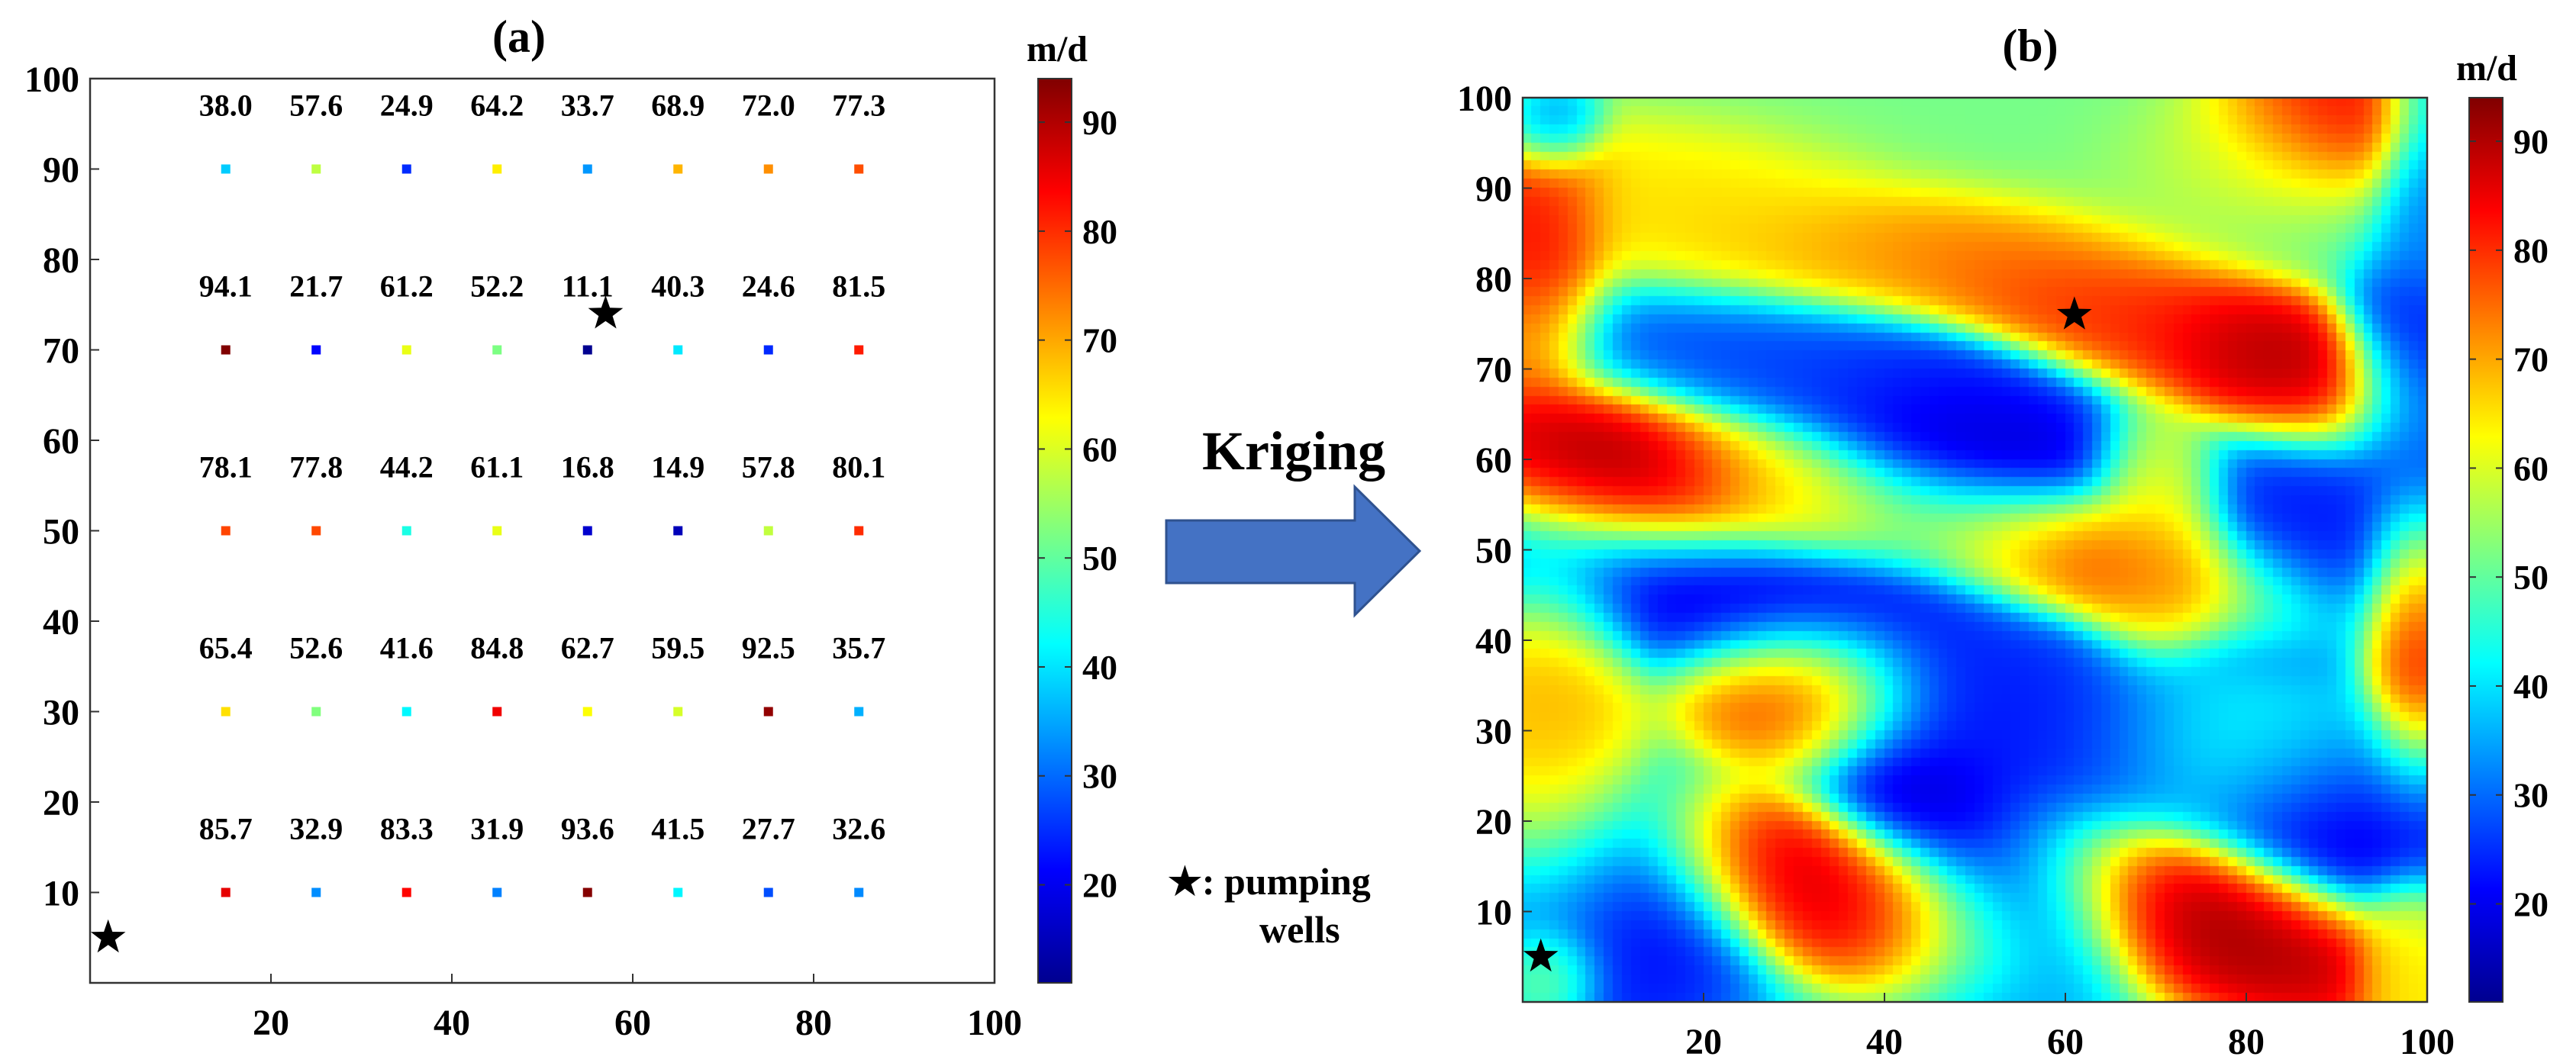  Describe the element at coordinates (633, 1023) in the screenshot. I see `panel-a-x-tick-label: 60` at that location.